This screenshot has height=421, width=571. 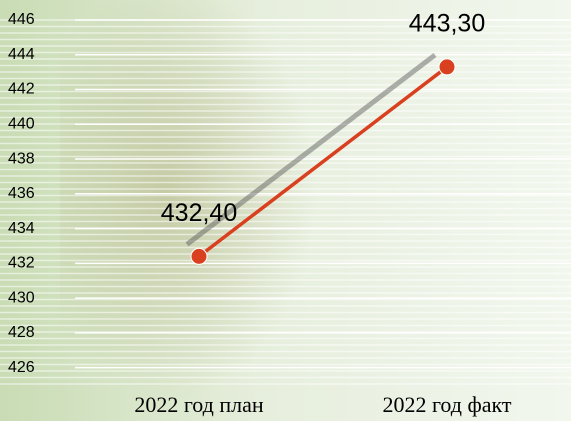 What do you see at coordinates (21, 228) in the screenshot?
I see `y-tick-label: 434` at bounding box center [21, 228].